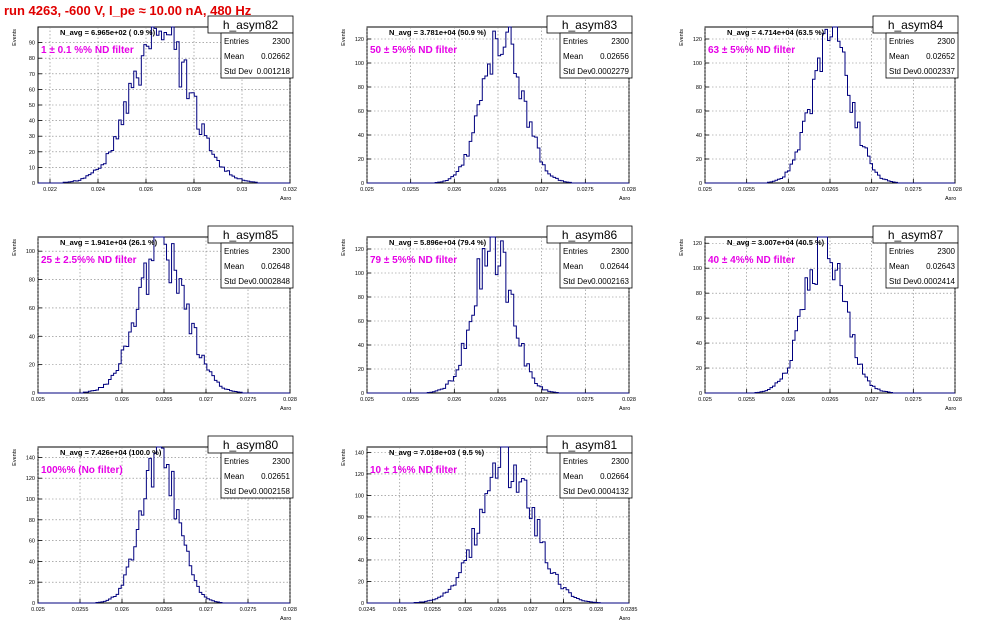 The width and height of the screenshot is (998, 626). What do you see at coordinates (610, 491) in the screenshot?
I see `stats-std-dev-value: 0.0004132` at bounding box center [610, 491].